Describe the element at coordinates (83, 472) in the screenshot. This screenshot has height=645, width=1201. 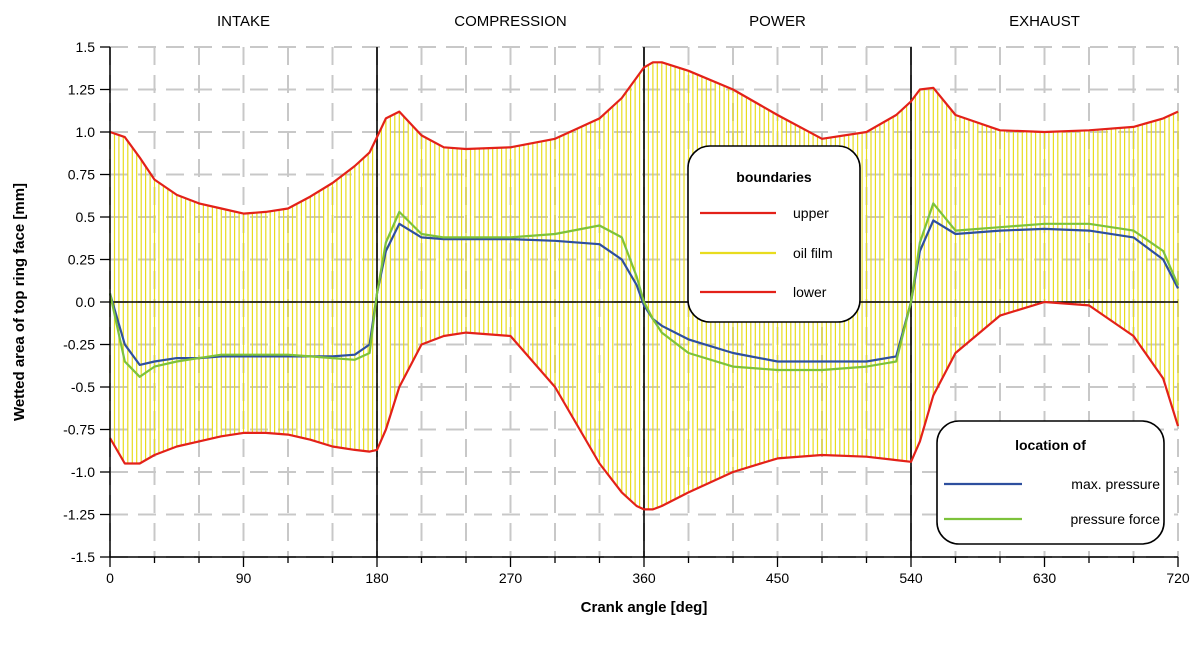
I see `y-tick-label: -1.0` at that location.